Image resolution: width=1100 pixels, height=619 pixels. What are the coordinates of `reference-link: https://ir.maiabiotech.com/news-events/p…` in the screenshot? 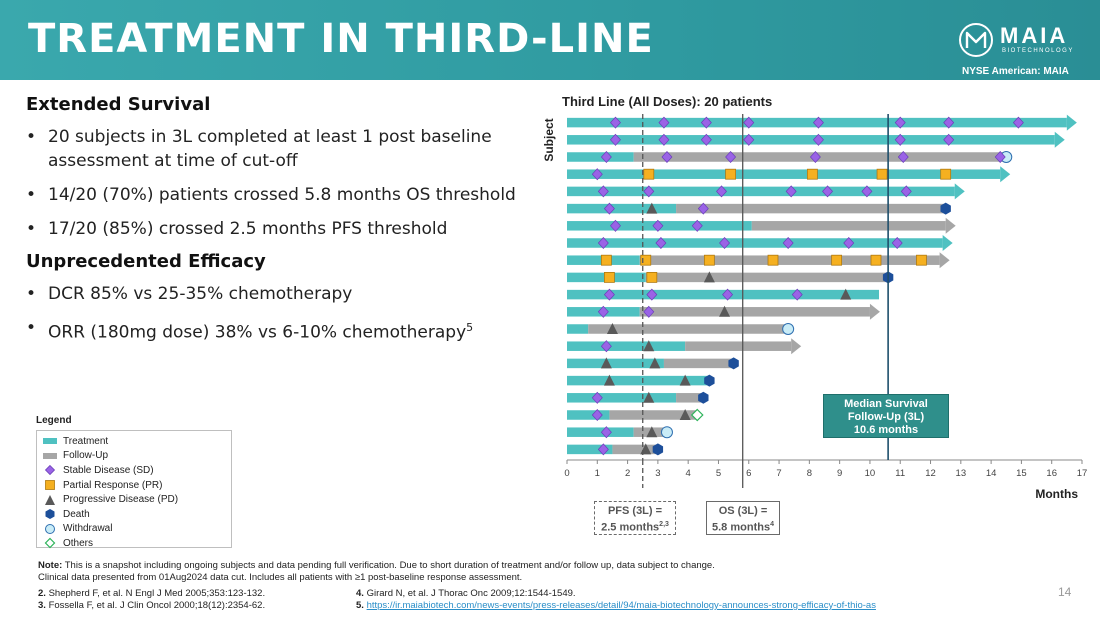 It's located at (621, 605).